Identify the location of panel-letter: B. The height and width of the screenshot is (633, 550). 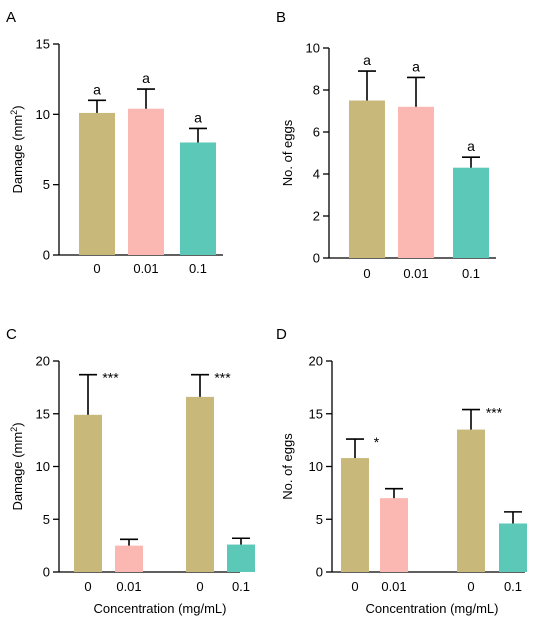
(281, 17).